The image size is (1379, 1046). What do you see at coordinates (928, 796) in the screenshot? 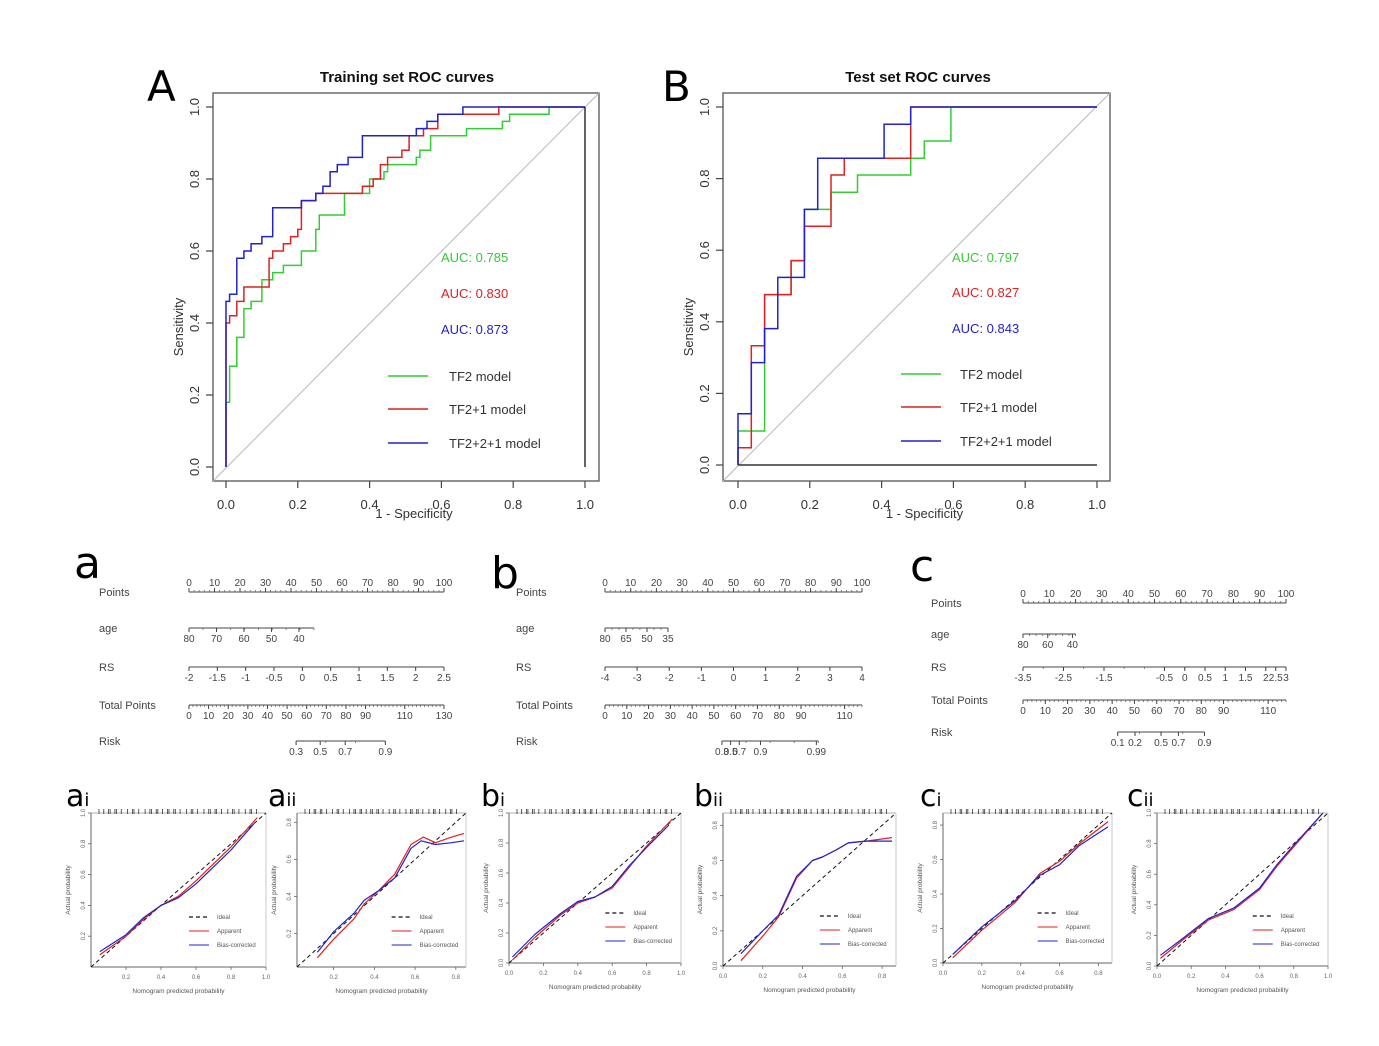
I see `panel-label-ci-main: c` at bounding box center [928, 796].